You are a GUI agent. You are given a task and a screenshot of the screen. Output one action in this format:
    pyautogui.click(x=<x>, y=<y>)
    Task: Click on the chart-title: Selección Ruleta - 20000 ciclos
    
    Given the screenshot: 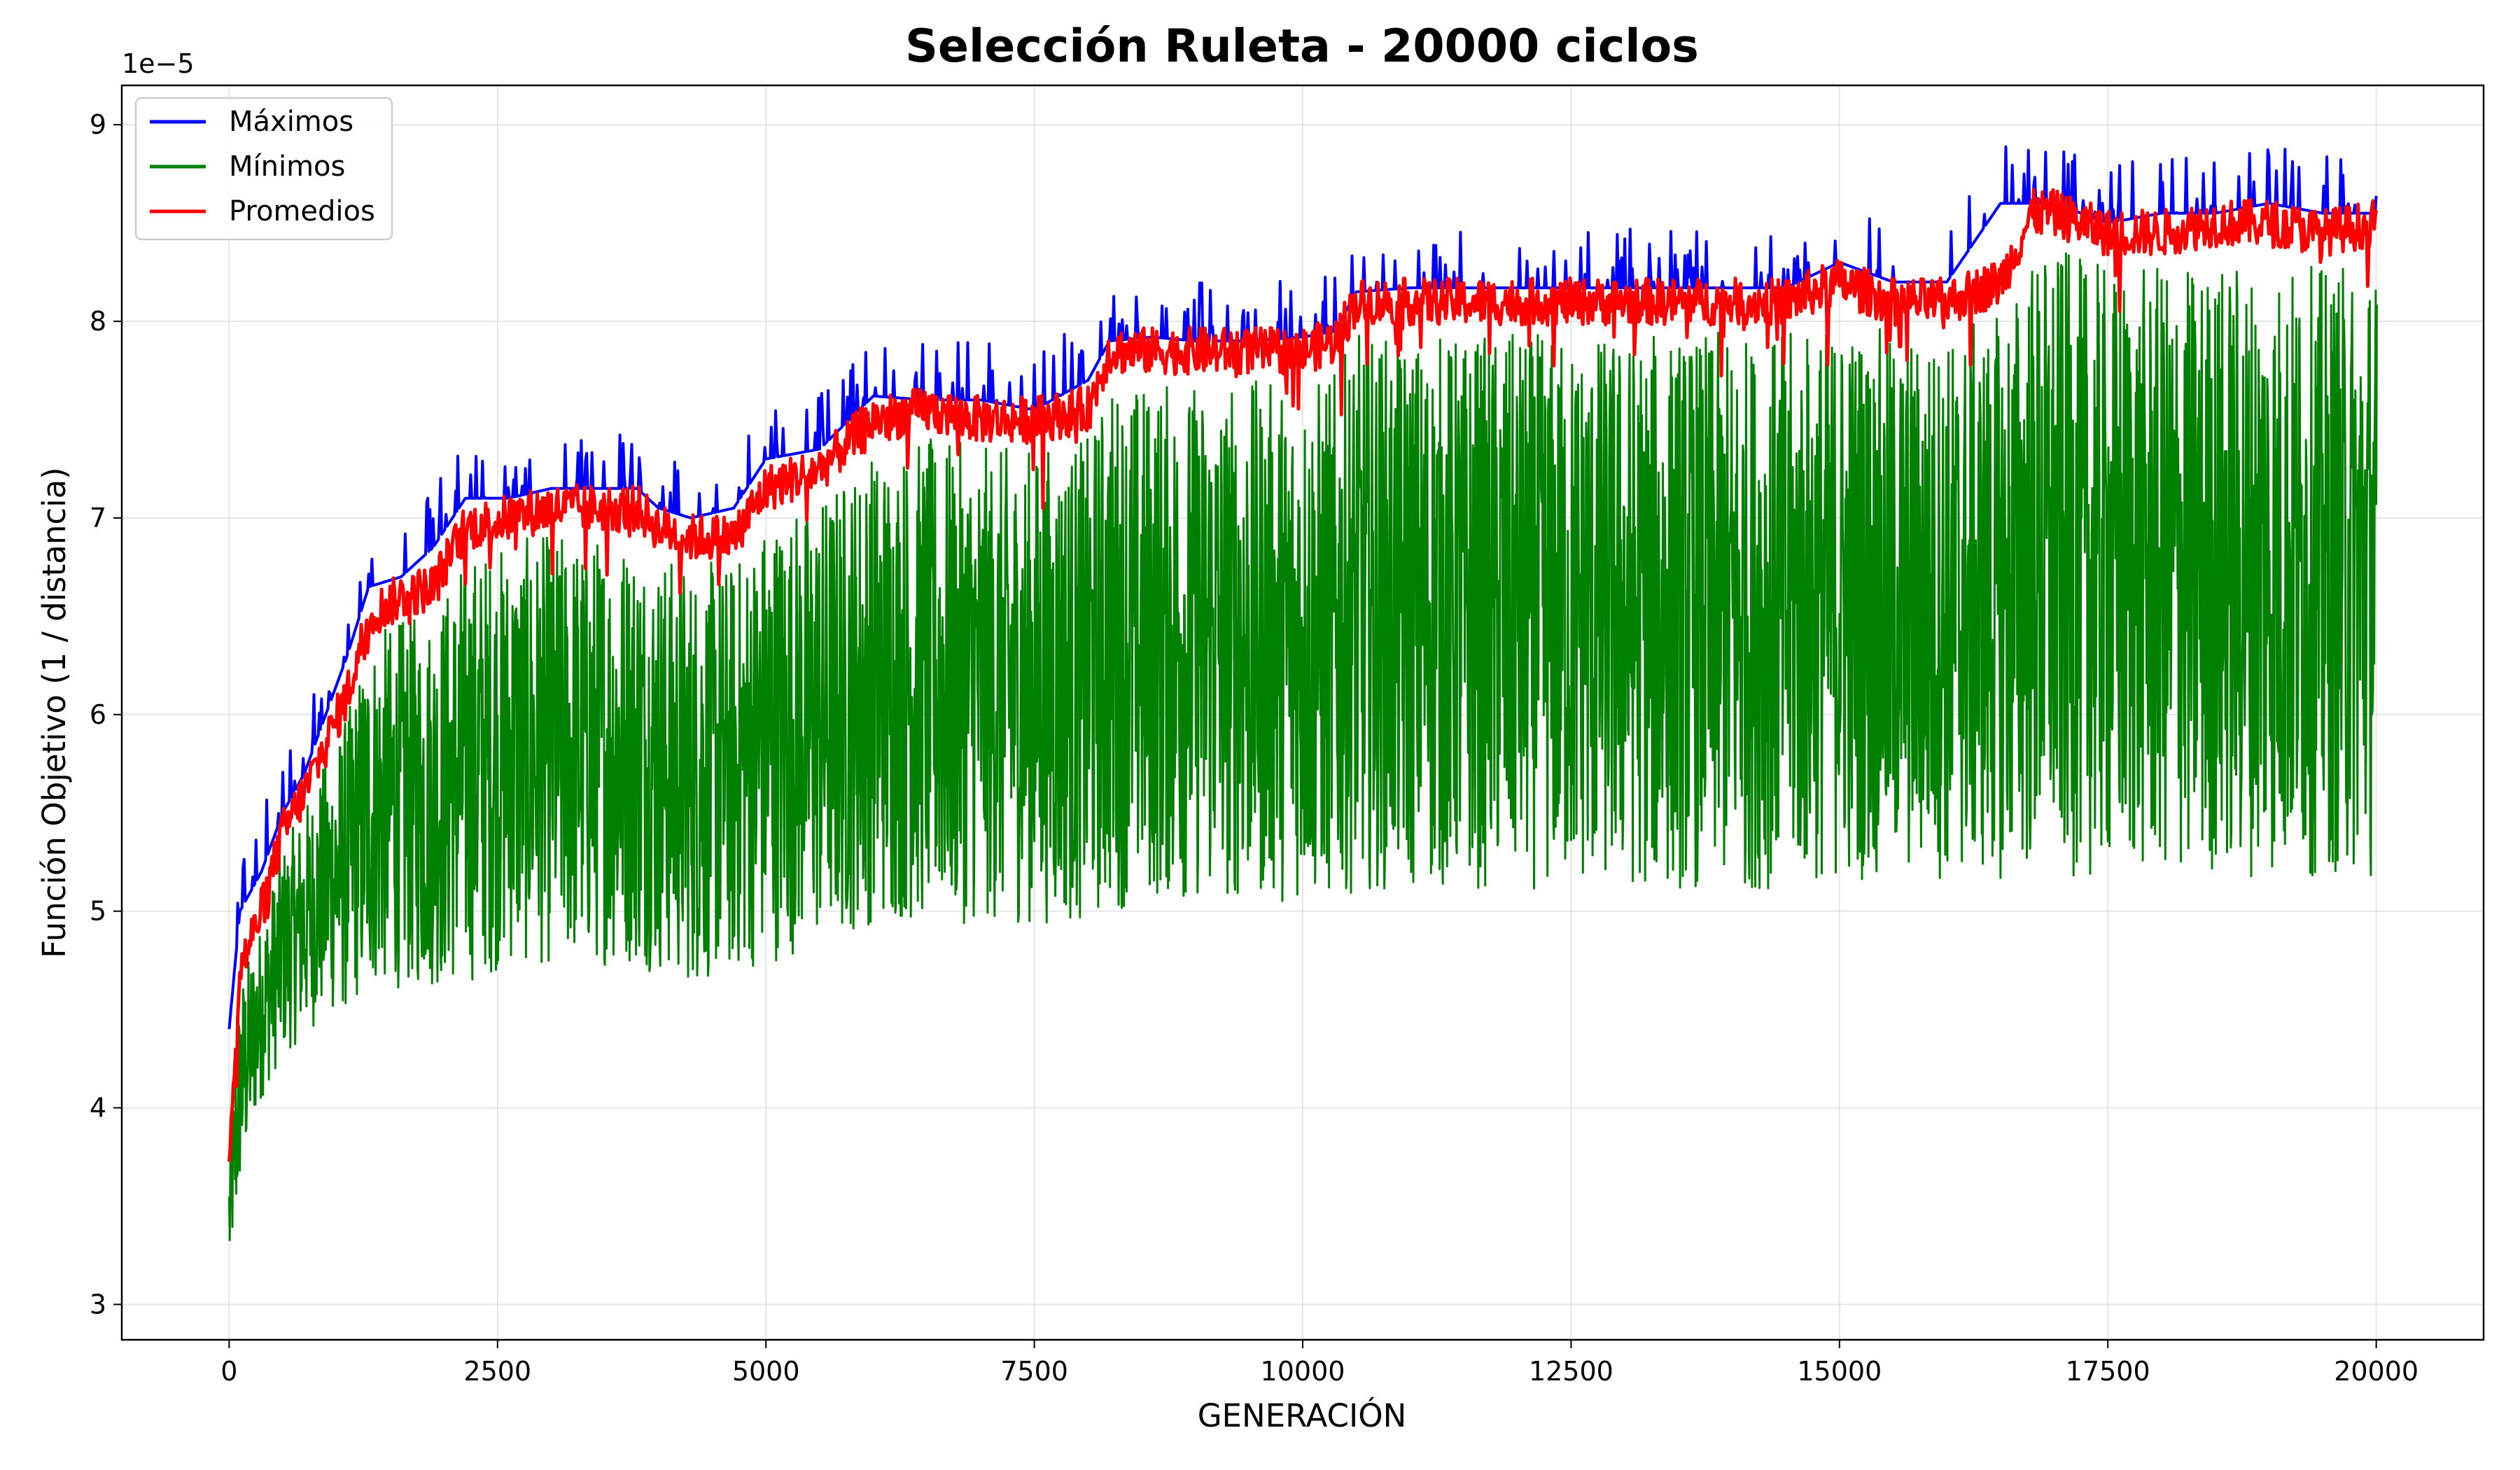 What is the action you would take?
    pyautogui.click(x=1302, y=46)
    